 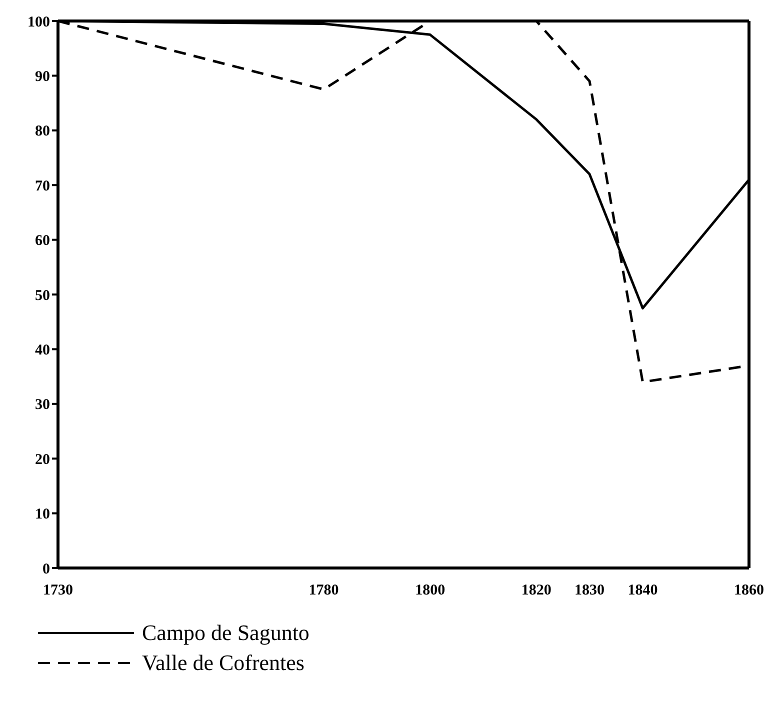 I want to click on y-tick-label: 70, so click(x=42, y=186).